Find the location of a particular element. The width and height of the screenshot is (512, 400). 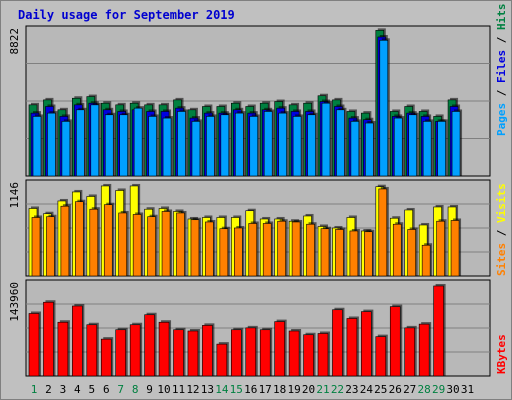

legend-sep-2: / is located at coordinates (501, 40).